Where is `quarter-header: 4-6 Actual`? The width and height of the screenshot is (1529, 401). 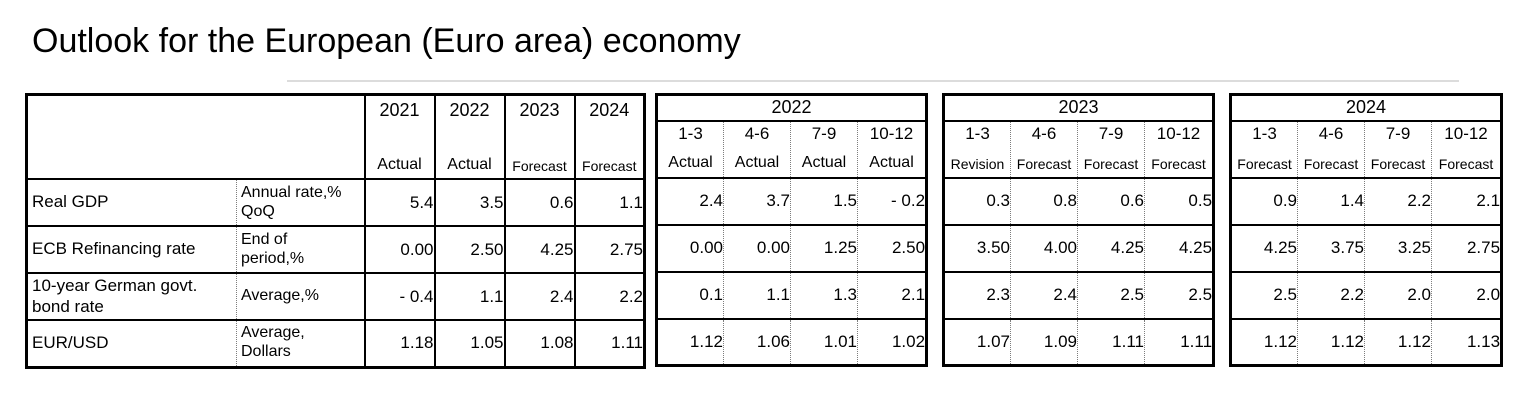
quarter-header: 4-6 Actual is located at coordinates (757, 149).